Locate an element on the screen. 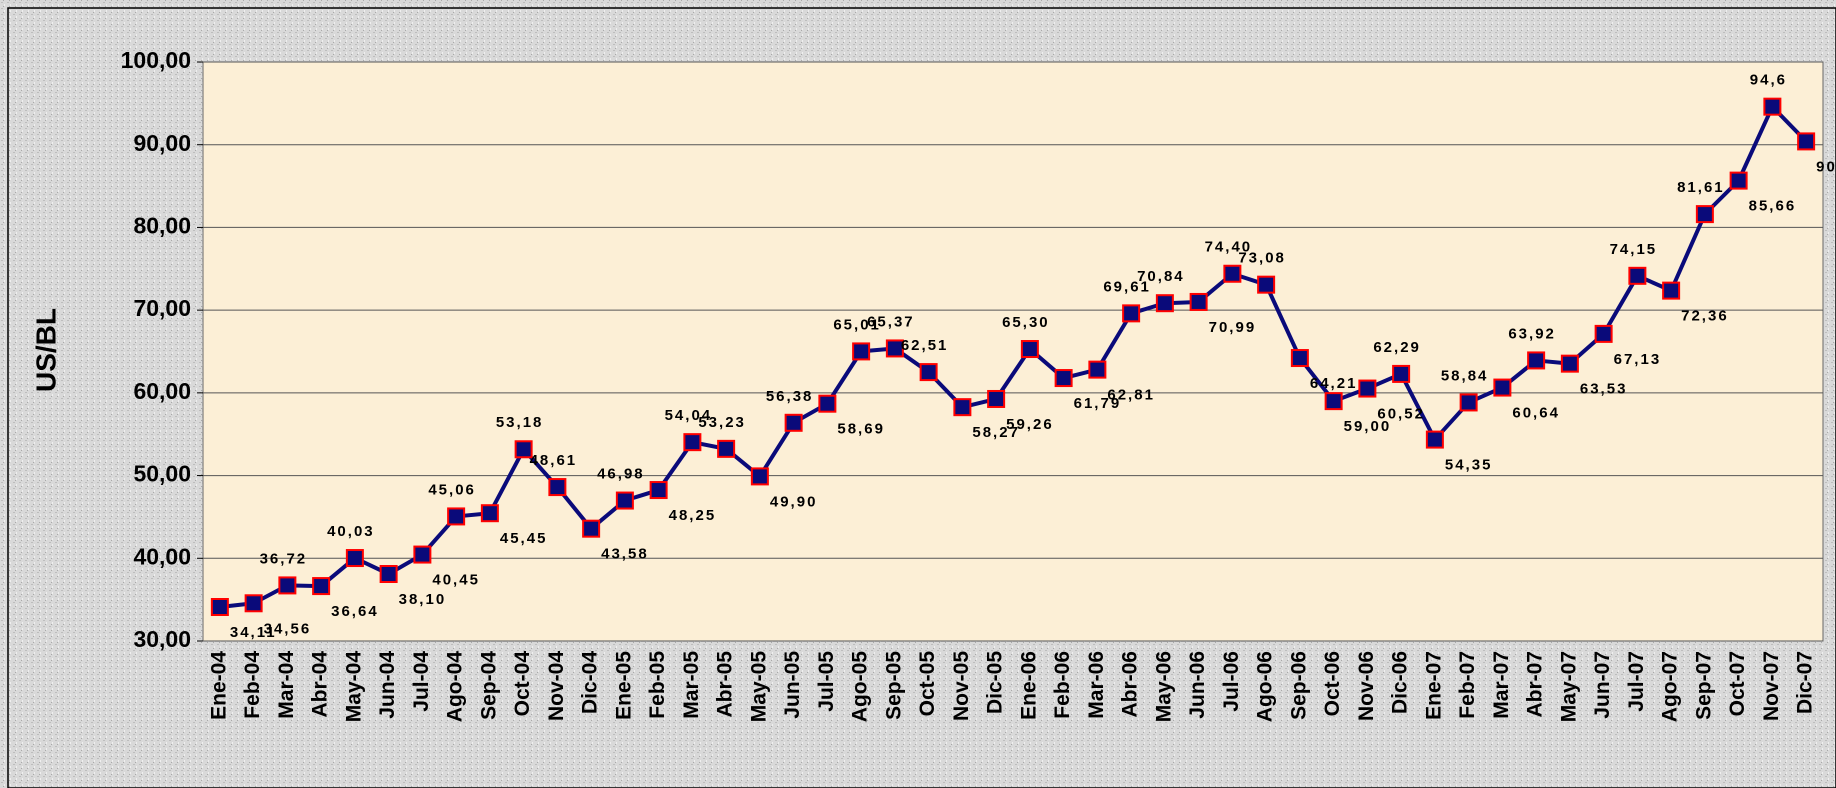 Image resolution: width=1836 pixels, height=788 pixels. y-tick-label: 80,00 is located at coordinates (162, 226).